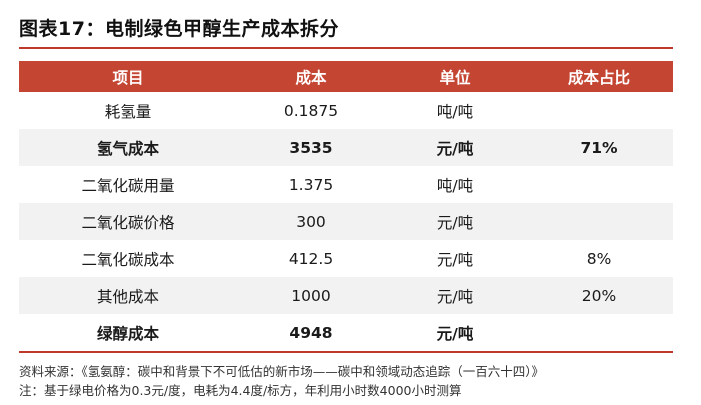 The height and width of the screenshot is (405, 701). I want to click on table-row: 二氧化碳成本 412.5 元/吨 8%, so click(346, 258).